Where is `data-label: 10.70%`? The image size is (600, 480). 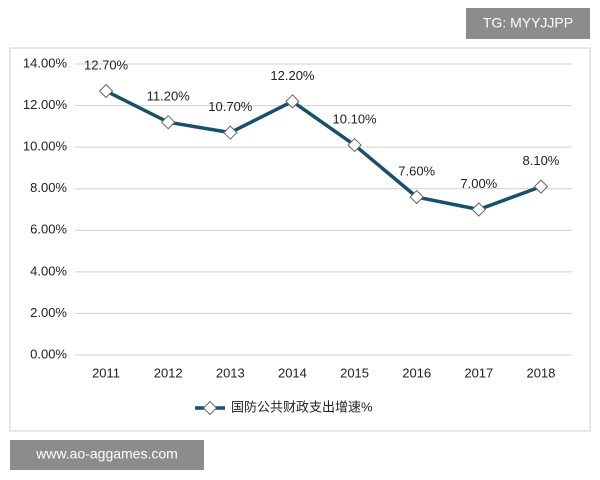 data-label: 10.70% is located at coordinates (230, 106).